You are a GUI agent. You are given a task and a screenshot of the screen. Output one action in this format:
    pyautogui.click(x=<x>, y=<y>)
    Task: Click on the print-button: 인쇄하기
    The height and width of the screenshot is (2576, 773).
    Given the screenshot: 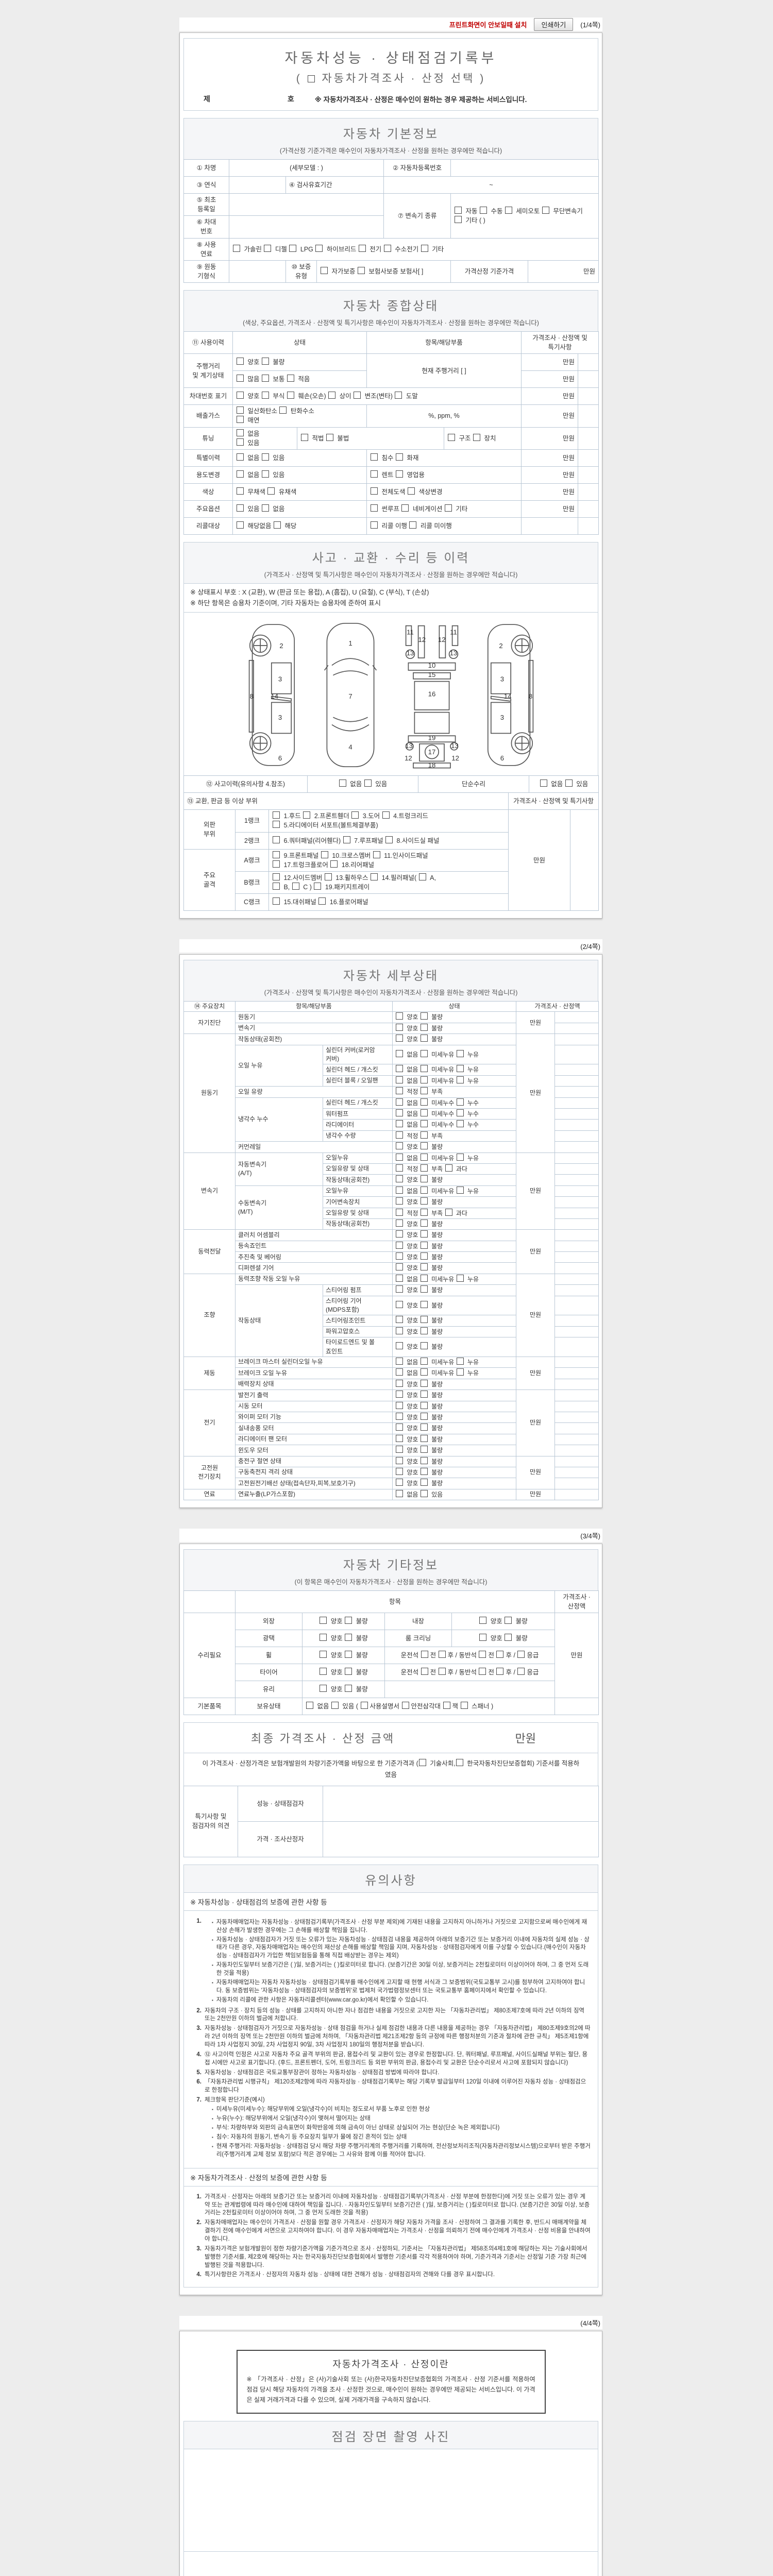 What is the action you would take?
    pyautogui.click(x=554, y=24)
    